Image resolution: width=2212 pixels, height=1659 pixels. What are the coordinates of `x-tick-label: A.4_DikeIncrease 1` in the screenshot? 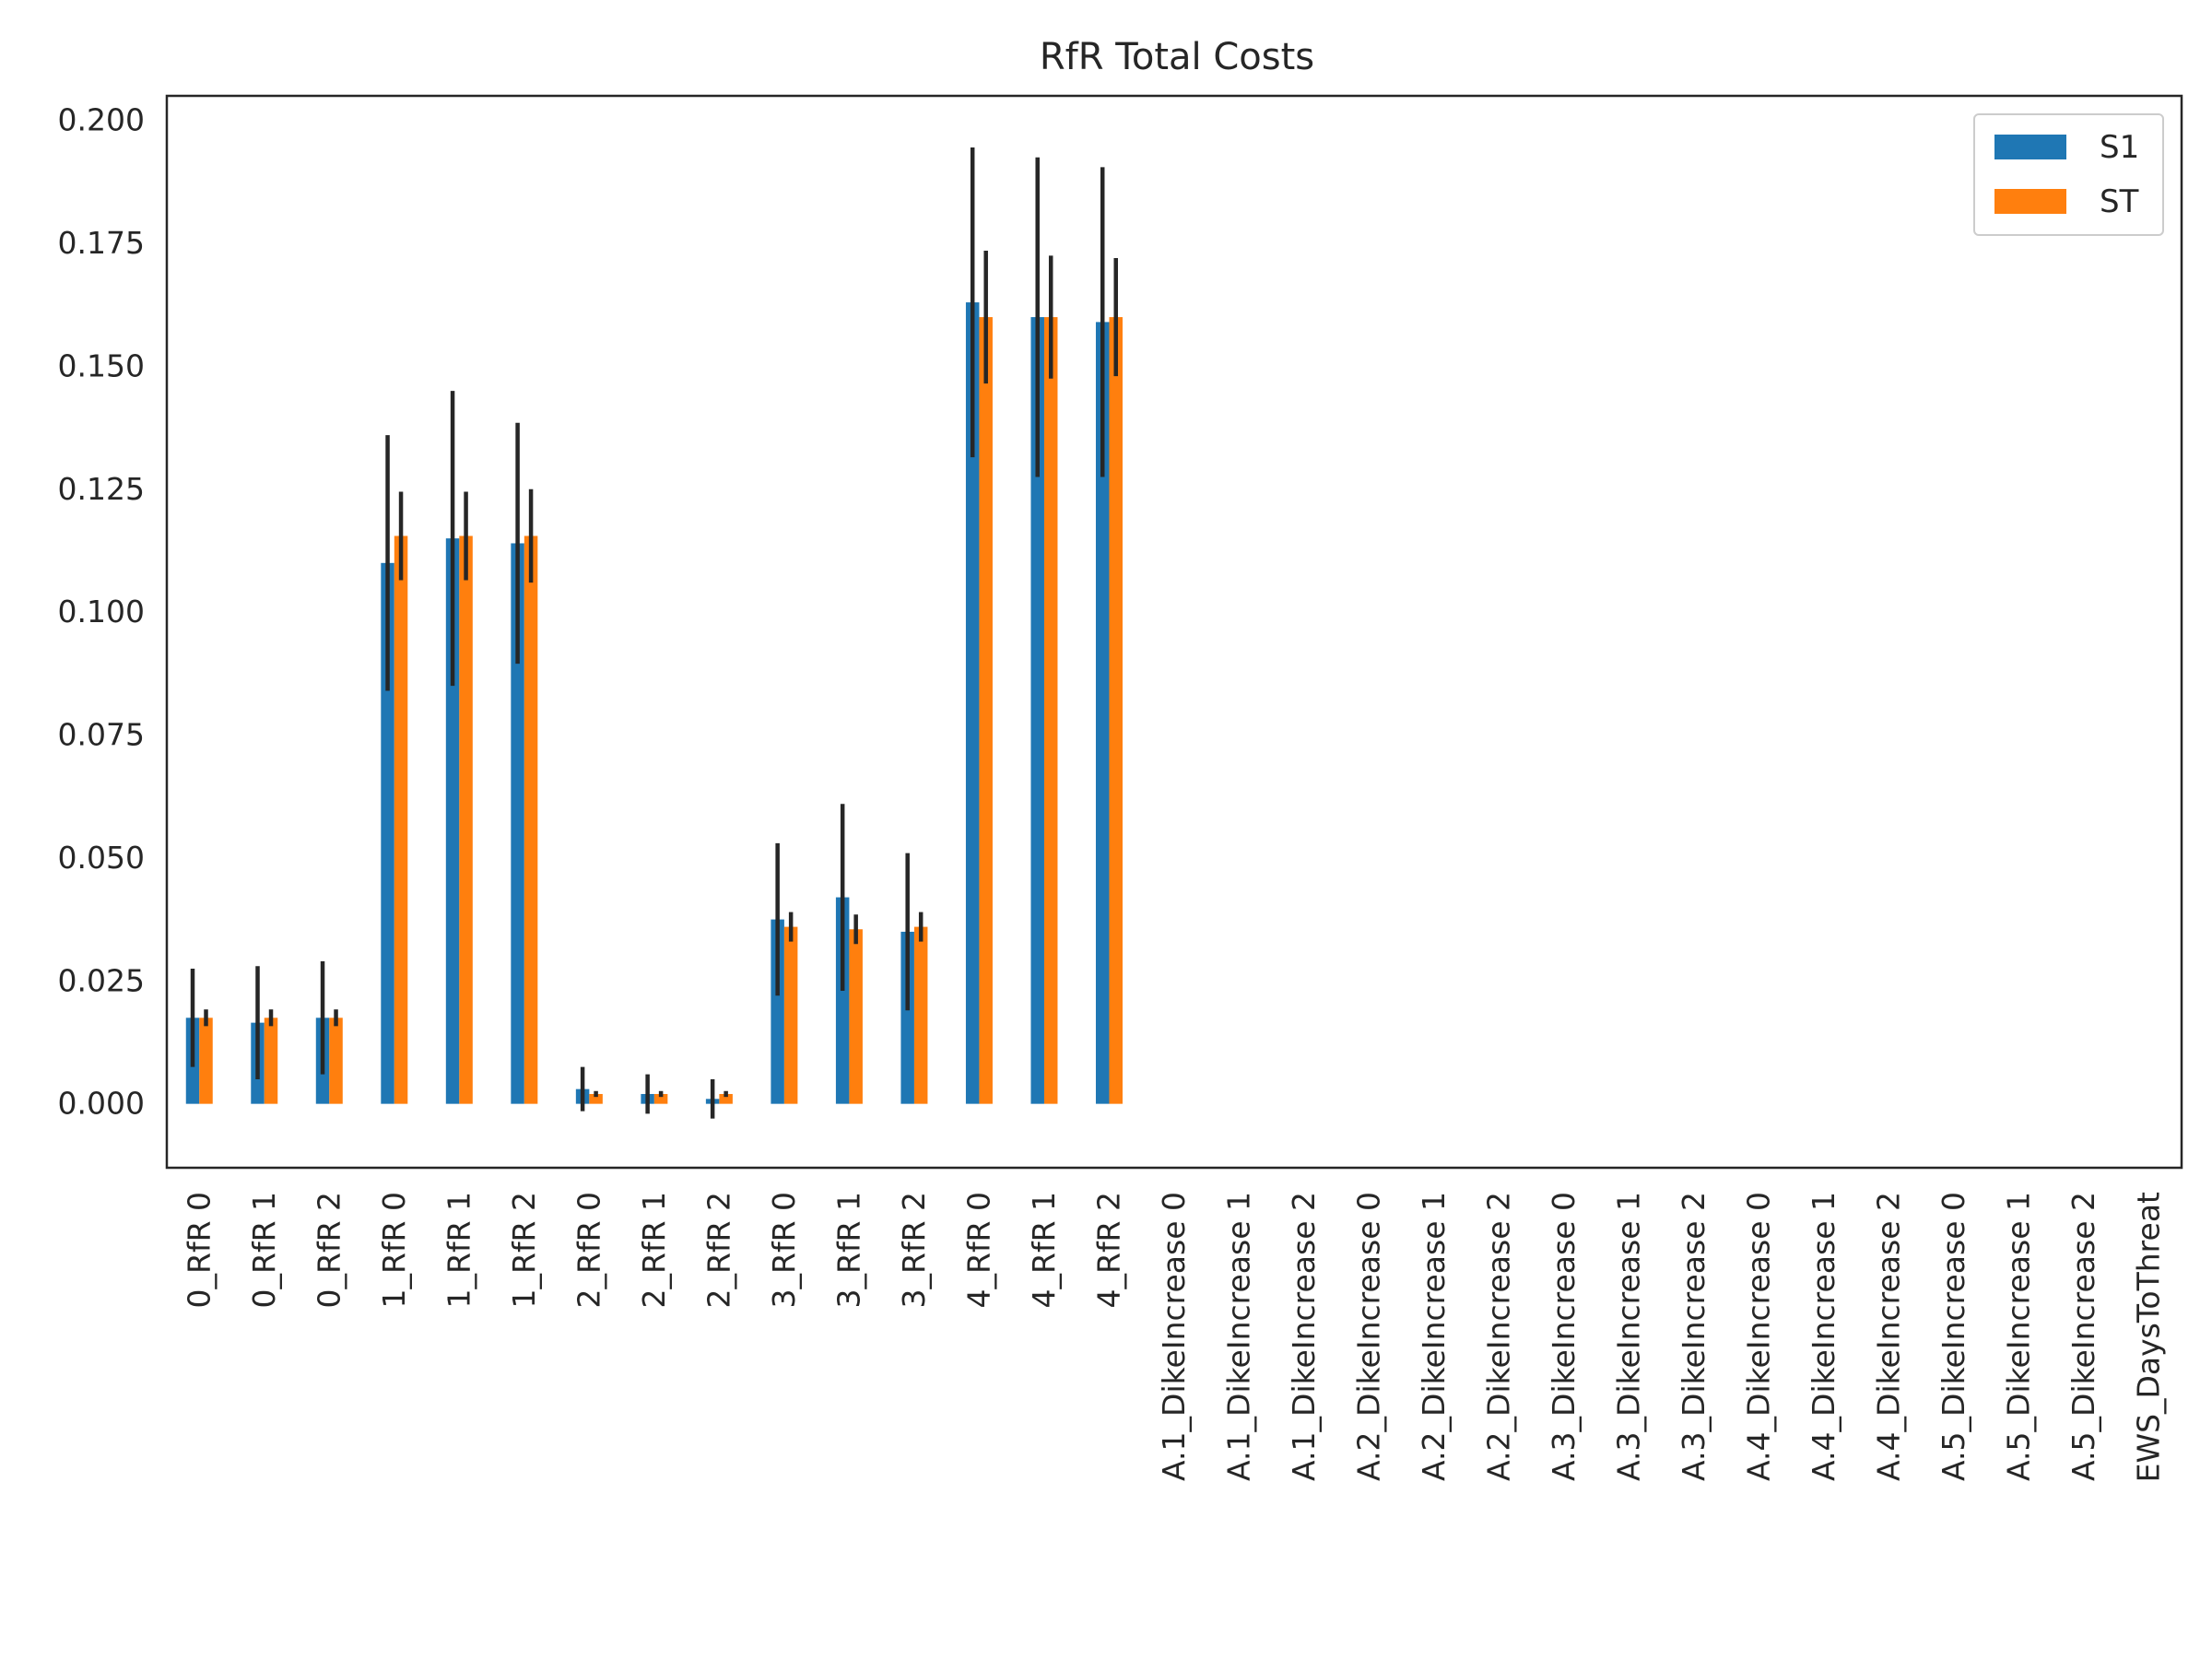 It's located at (1823, 1336).